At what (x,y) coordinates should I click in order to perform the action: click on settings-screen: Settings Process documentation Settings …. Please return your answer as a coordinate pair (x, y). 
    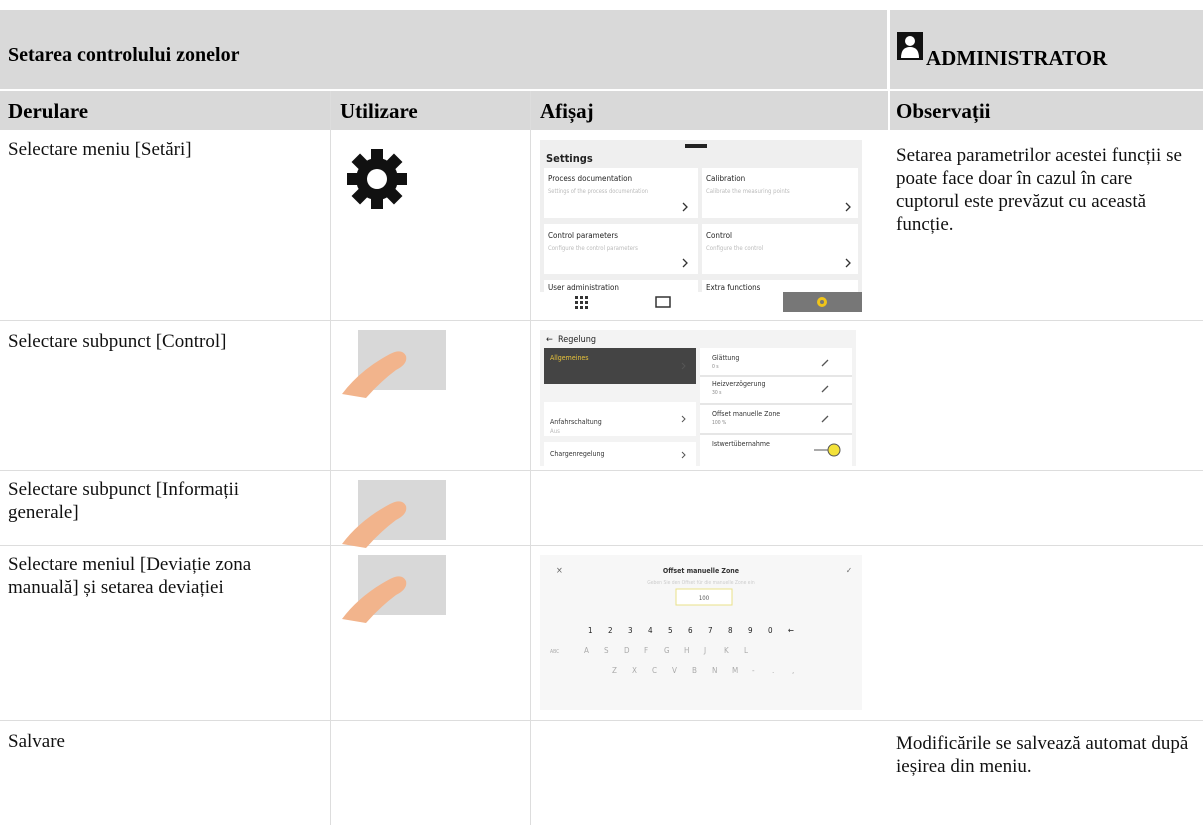
    Looking at the image, I should click on (701, 226).